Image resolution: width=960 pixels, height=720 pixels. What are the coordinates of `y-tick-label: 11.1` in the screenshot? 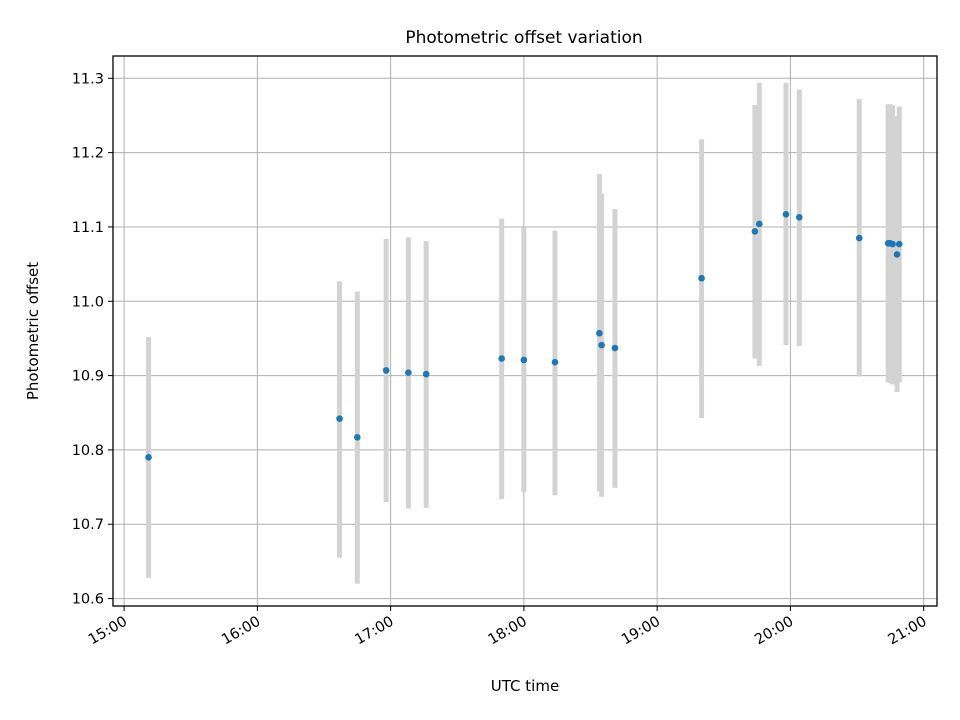 It's located at (88, 228).